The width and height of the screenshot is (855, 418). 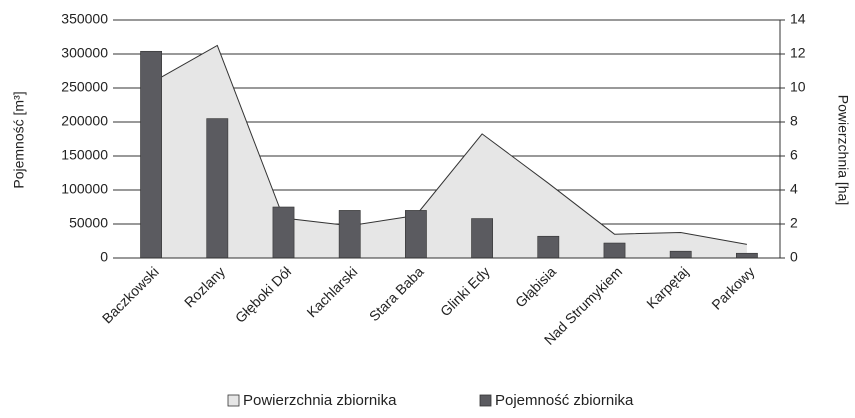 I want to click on y-tick-label: 50000, so click(x=88, y=223).